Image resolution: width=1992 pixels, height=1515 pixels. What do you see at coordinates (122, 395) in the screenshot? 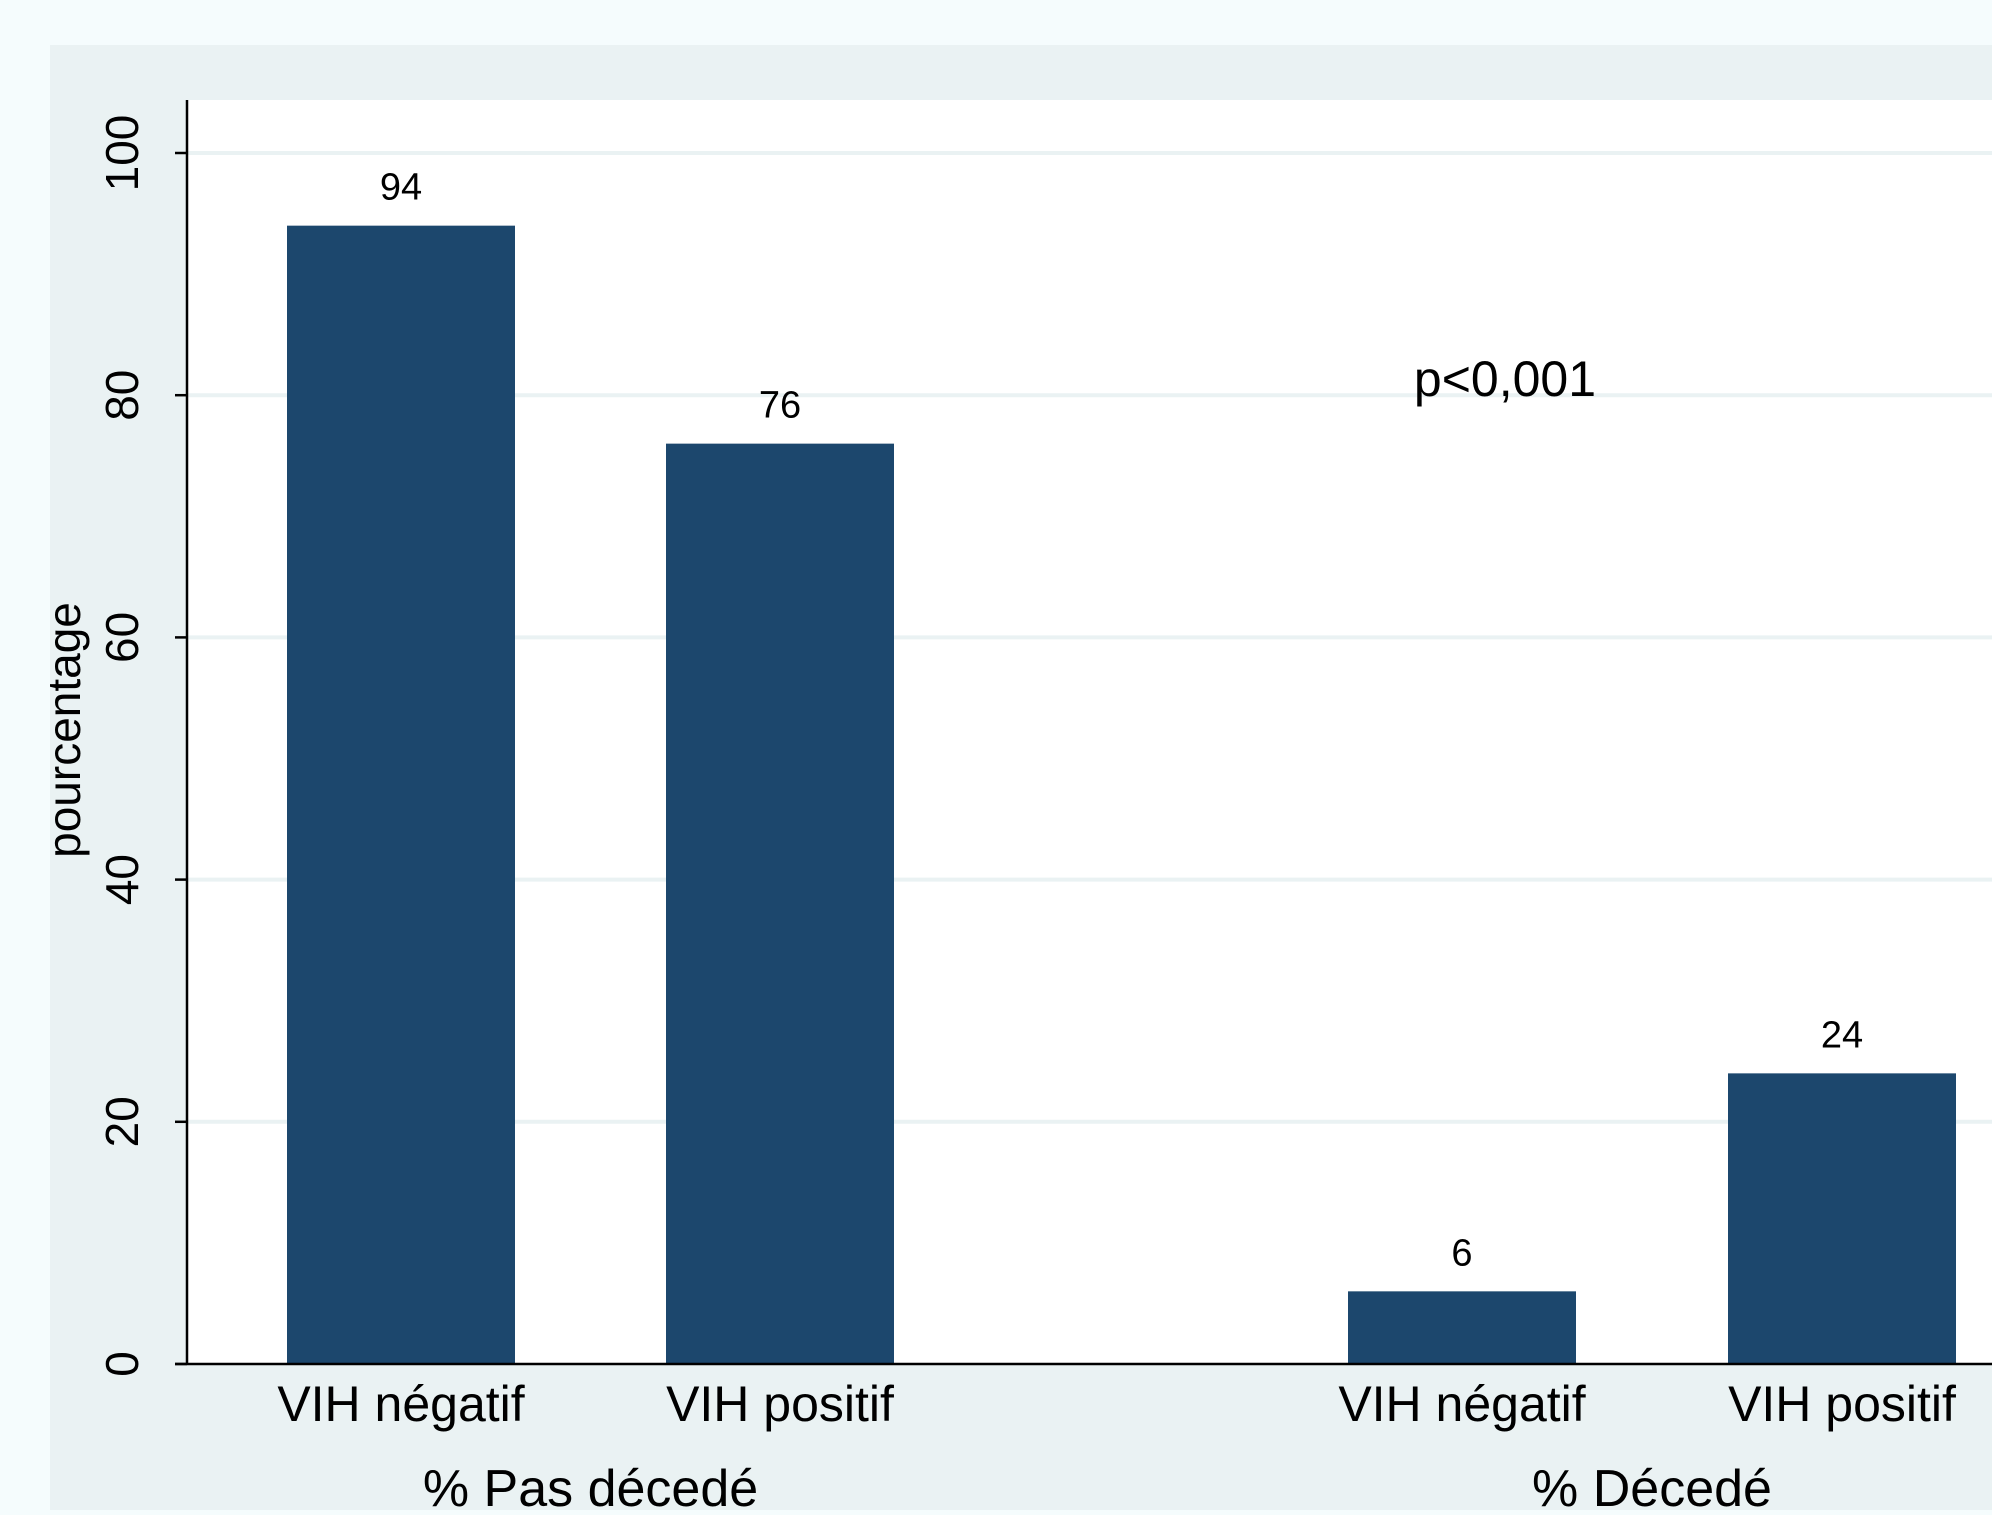
I see `y-tick-label: 80` at bounding box center [122, 395].